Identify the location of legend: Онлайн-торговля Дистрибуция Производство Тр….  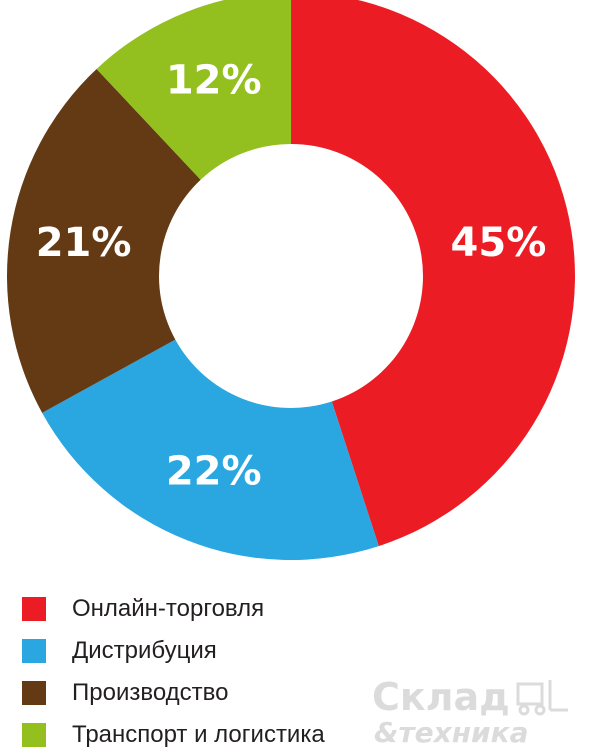
(202, 672).